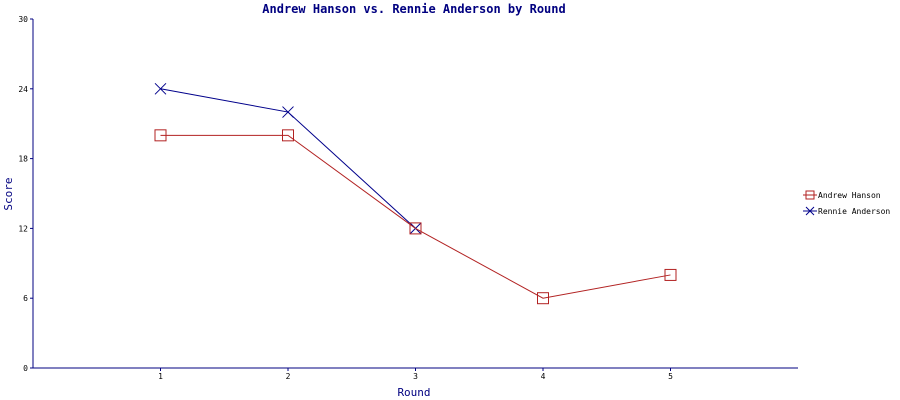 The width and height of the screenshot is (900, 400). What do you see at coordinates (670, 376) in the screenshot?
I see `x-tick-label: 5` at bounding box center [670, 376].